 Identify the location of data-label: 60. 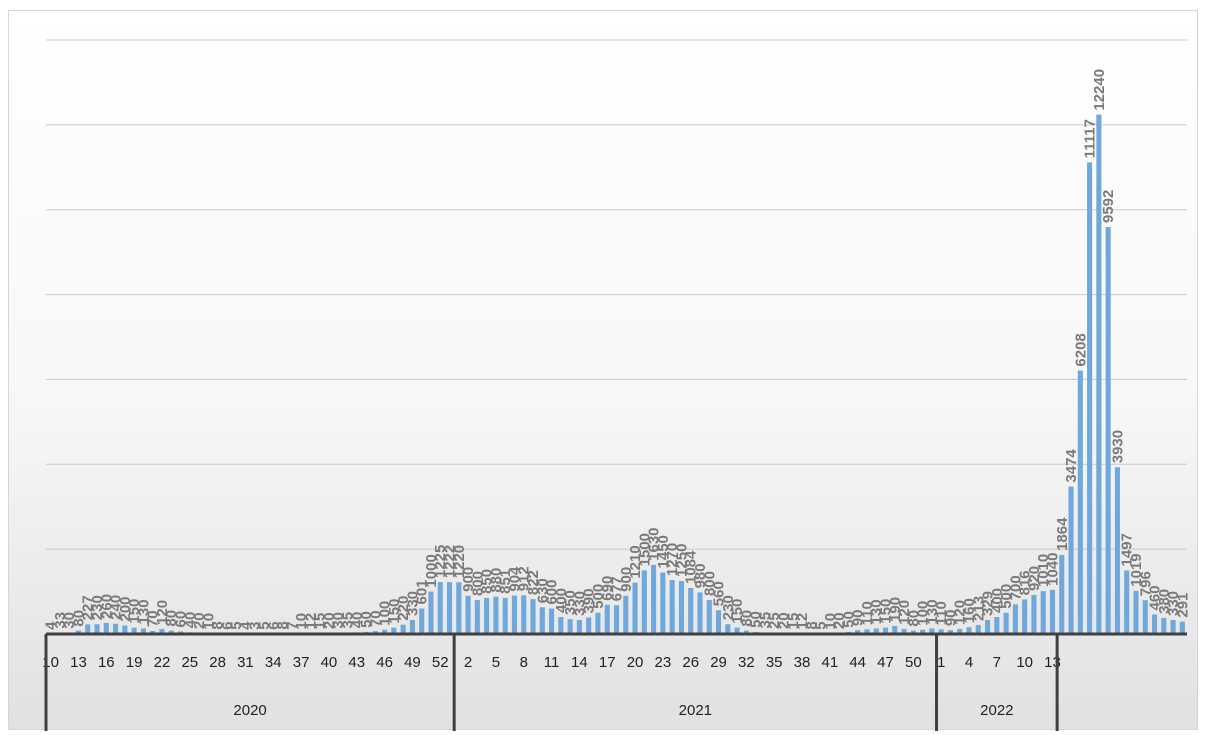
(181, 619).